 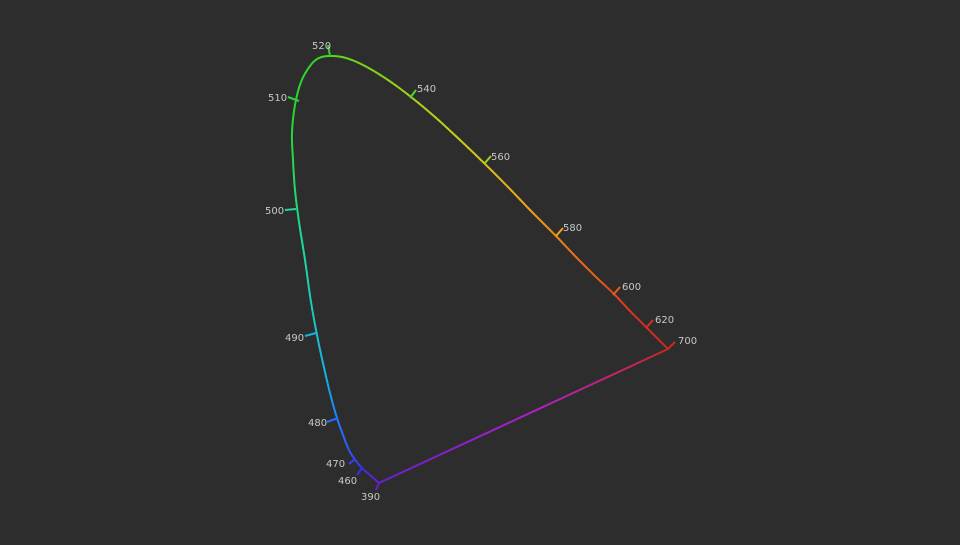 What do you see at coordinates (294, 338) in the screenshot?
I see `wavelength-label-490: 490` at bounding box center [294, 338].